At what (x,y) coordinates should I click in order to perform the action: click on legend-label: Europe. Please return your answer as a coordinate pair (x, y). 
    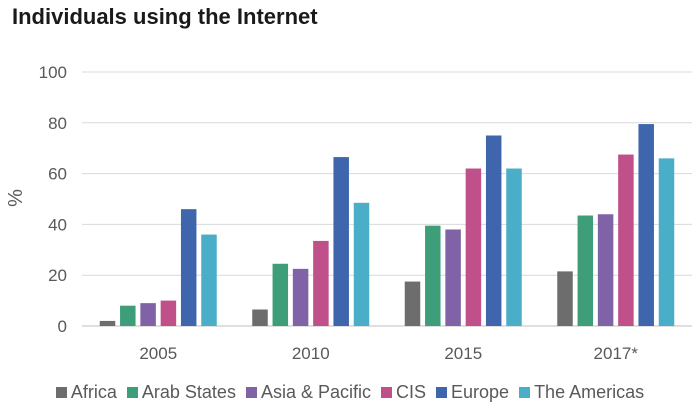
    Looking at the image, I should click on (480, 392).